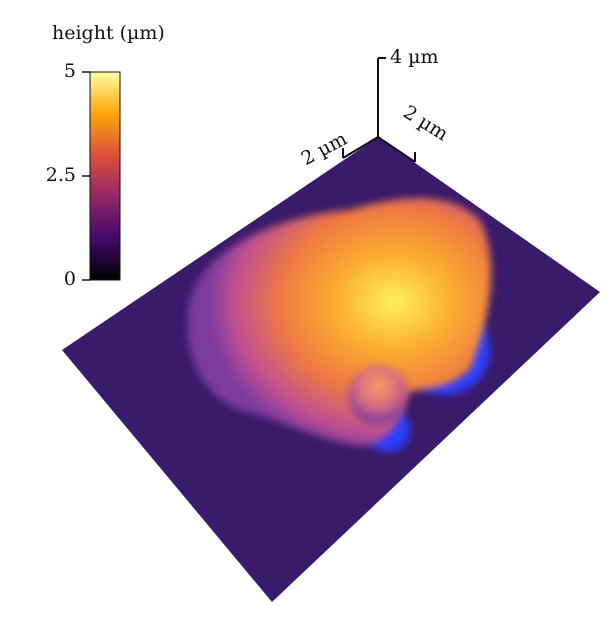 The image size is (610, 624). I want to click on y-label: 2 µm, so click(425, 123).